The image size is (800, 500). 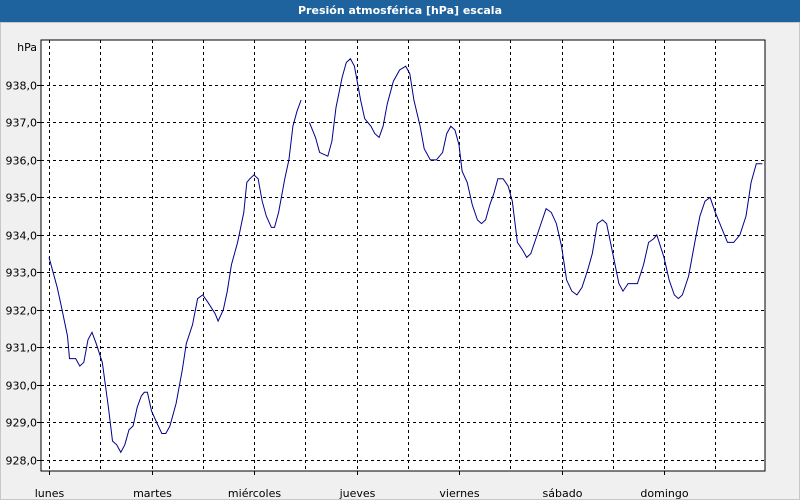 I want to click on y-tick-label: 931,0, so click(x=22, y=348).